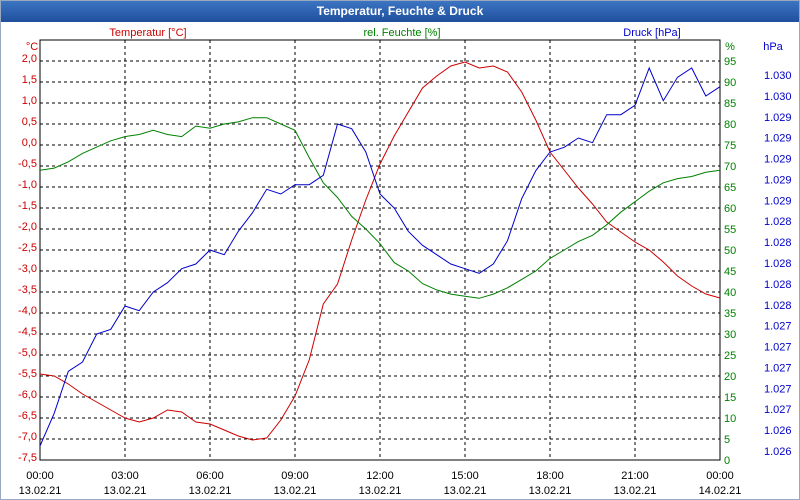 Image resolution: width=800 pixels, height=500 pixels. I want to click on humidity-tick-label: 35, so click(730, 314).